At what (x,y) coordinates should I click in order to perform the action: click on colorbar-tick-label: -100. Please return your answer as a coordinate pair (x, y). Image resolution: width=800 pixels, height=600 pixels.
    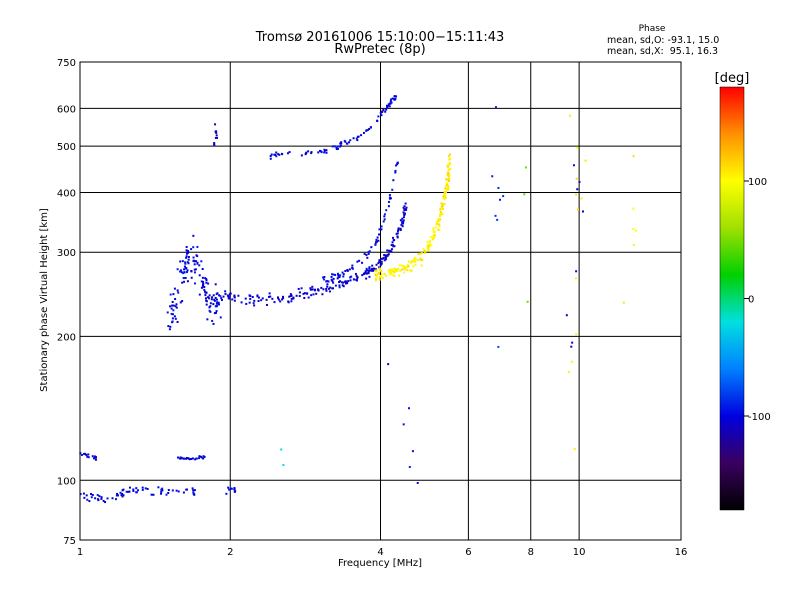
    Looking at the image, I should click on (759, 417).